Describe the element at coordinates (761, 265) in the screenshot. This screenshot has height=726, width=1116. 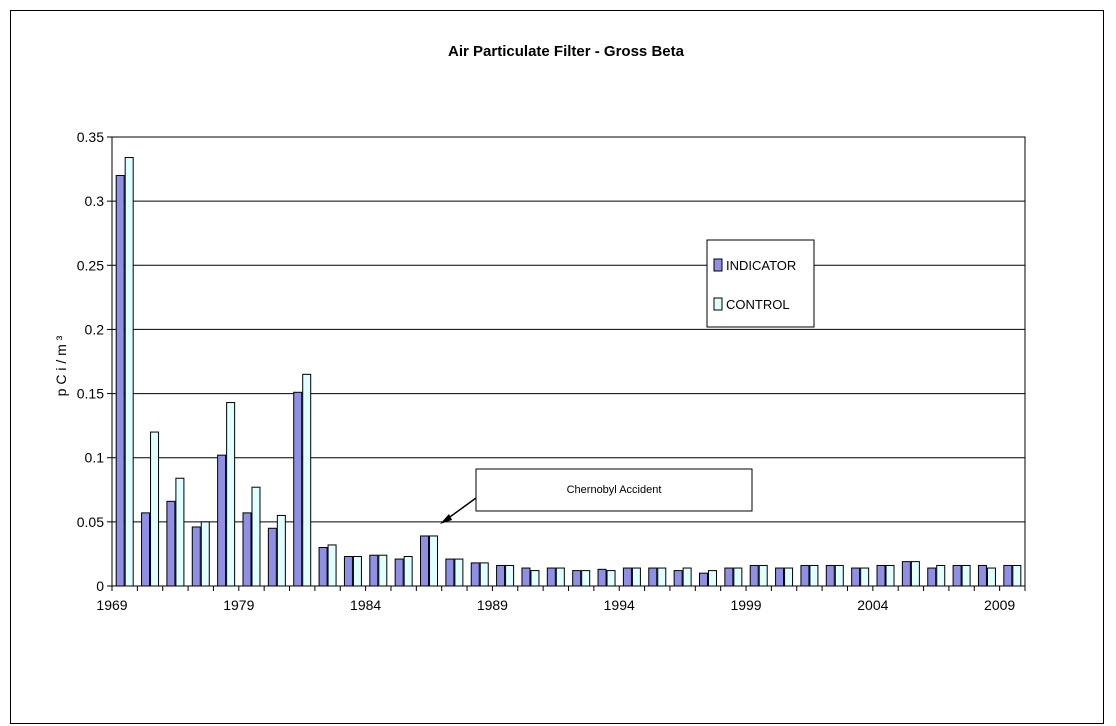
I see `legend-label-indicator: INDICATOR` at that location.